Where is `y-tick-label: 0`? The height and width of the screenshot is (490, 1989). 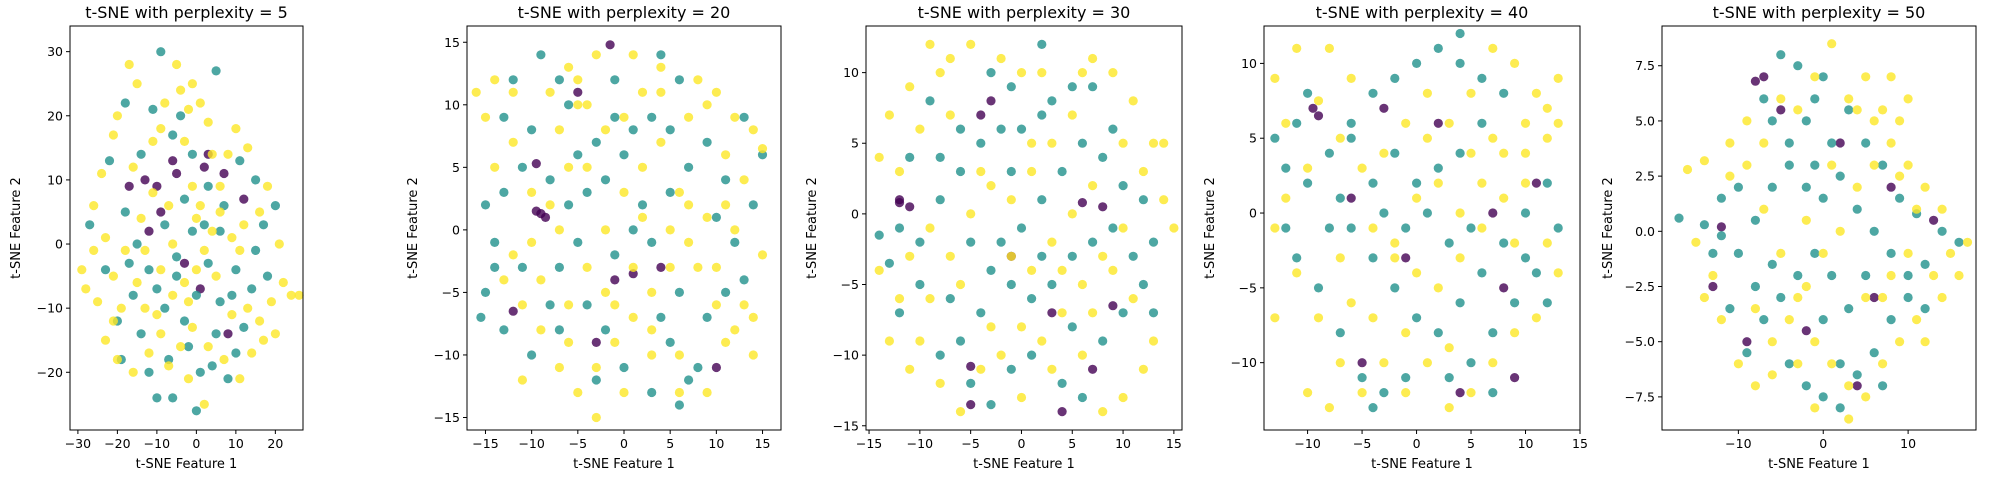
y-tick-label: 0 is located at coordinates (855, 213).